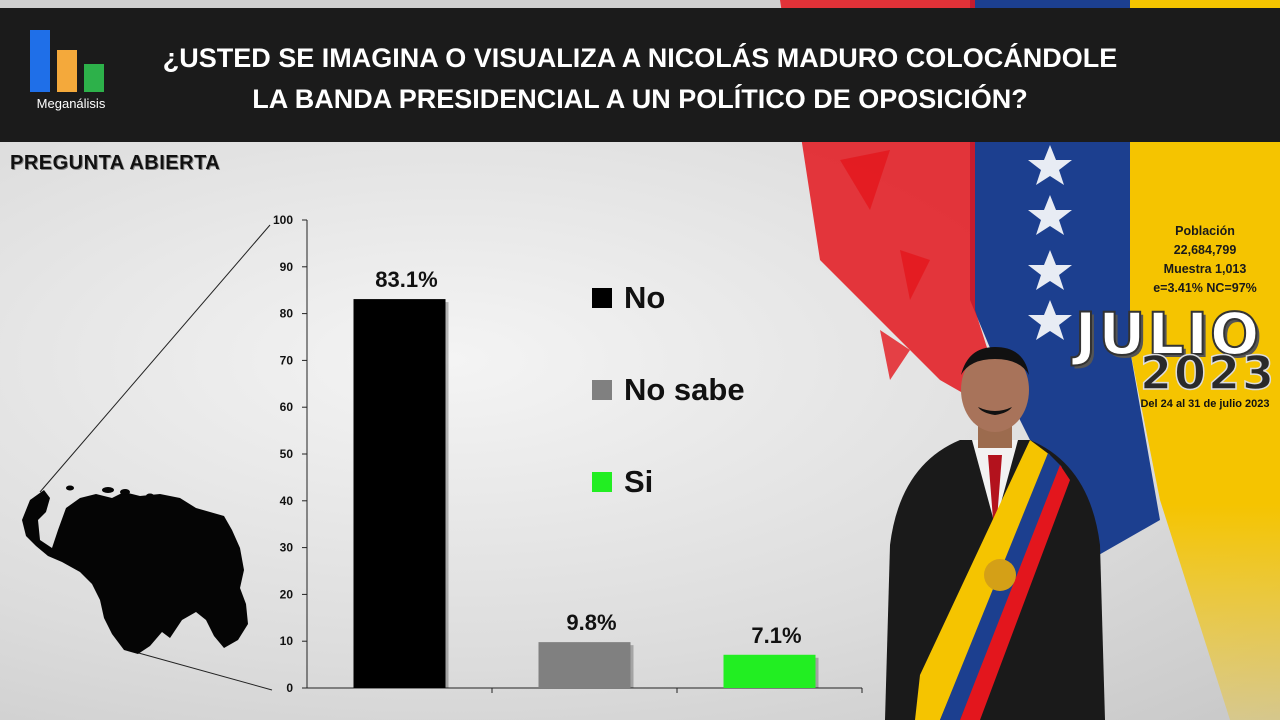 The height and width of the screenshot is (720, 1280). I want to click on y-tick-label: 0, so click(289, 688).